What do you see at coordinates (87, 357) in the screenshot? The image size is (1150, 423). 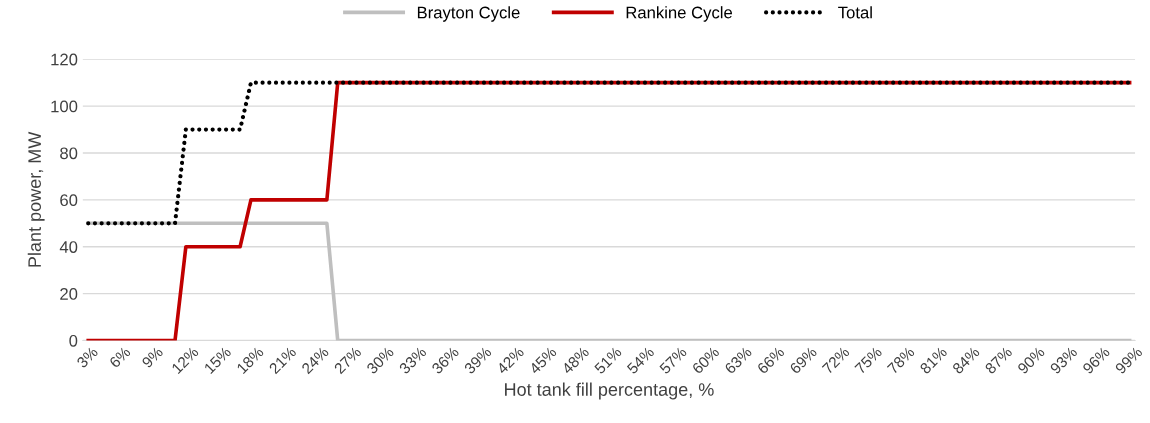 I see `x-tick-label: 3%` at bounding box center [87, 357].